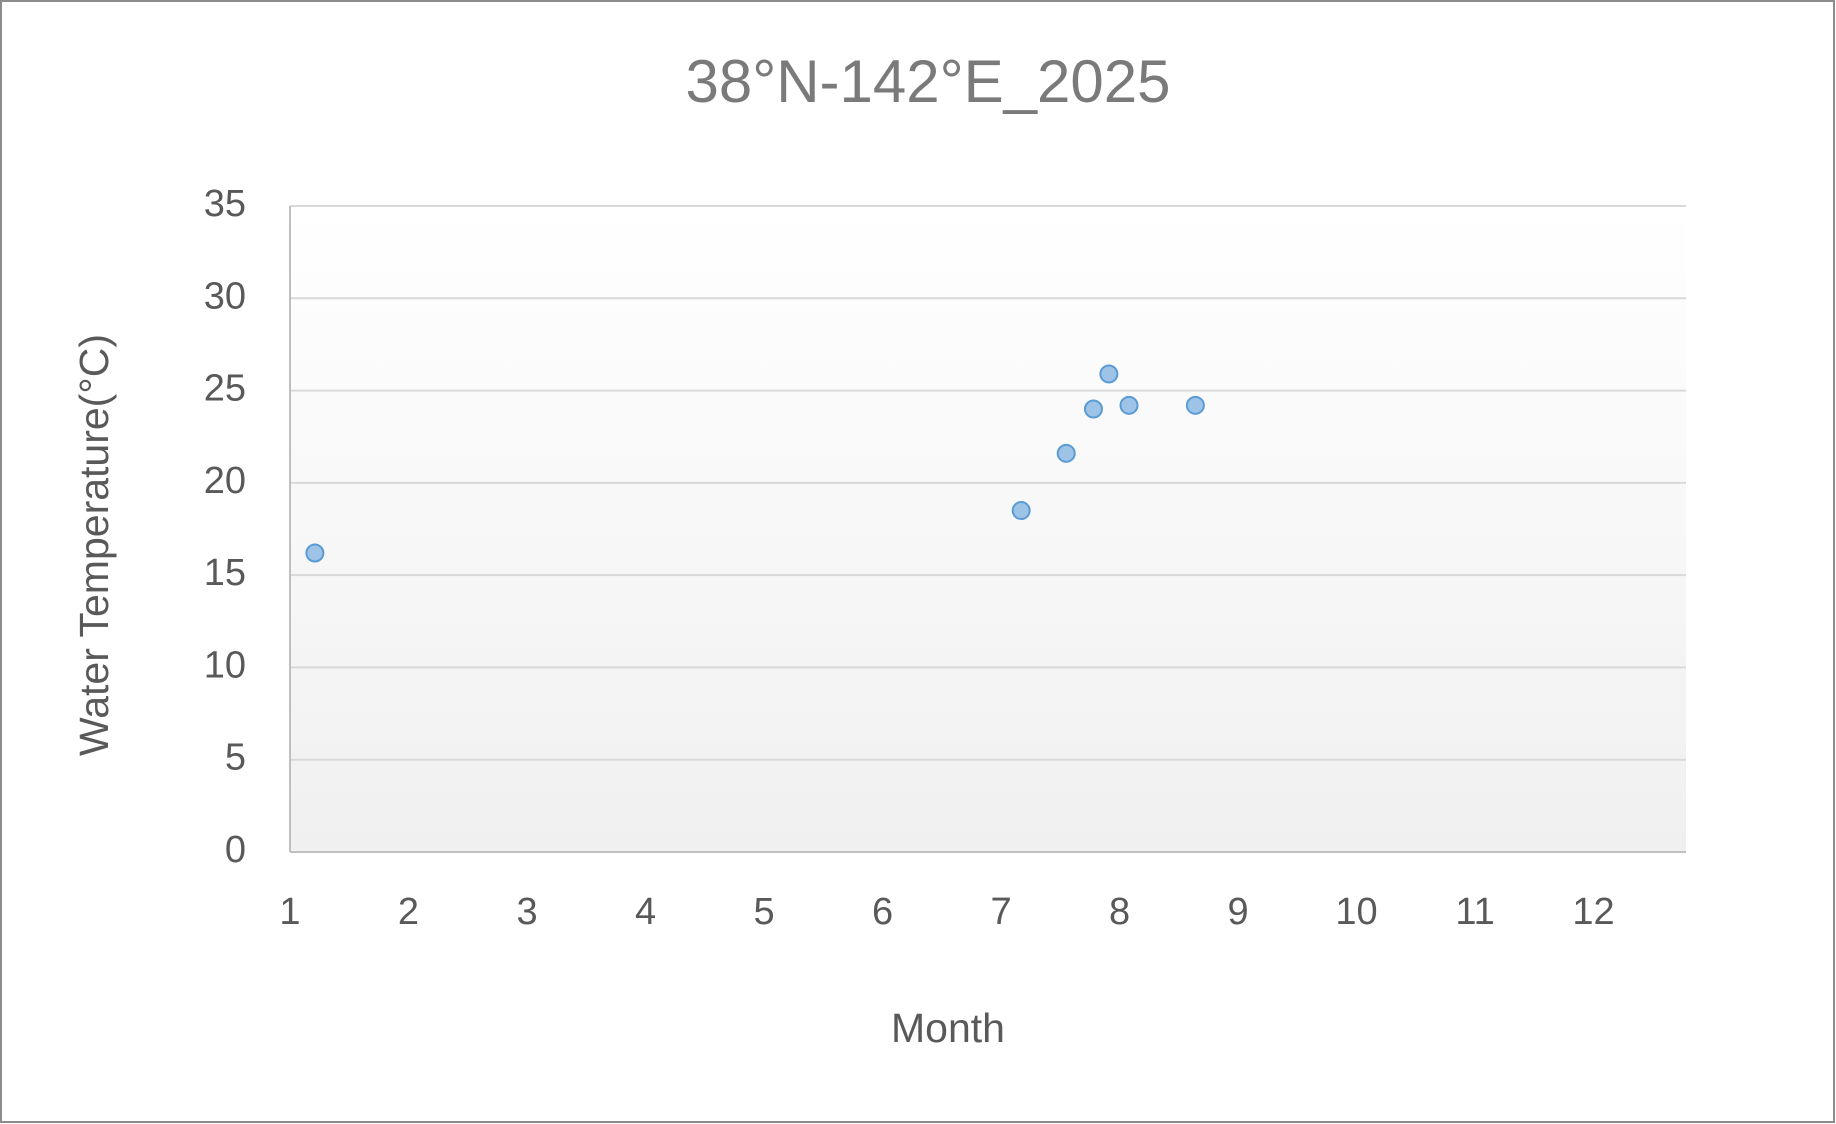 Image resolution: width=1836 pixels, height=1124 pixels. Describe the element at coordinates (235, 758) in the screenshot. I see `y-tick-label: 5` at that location.